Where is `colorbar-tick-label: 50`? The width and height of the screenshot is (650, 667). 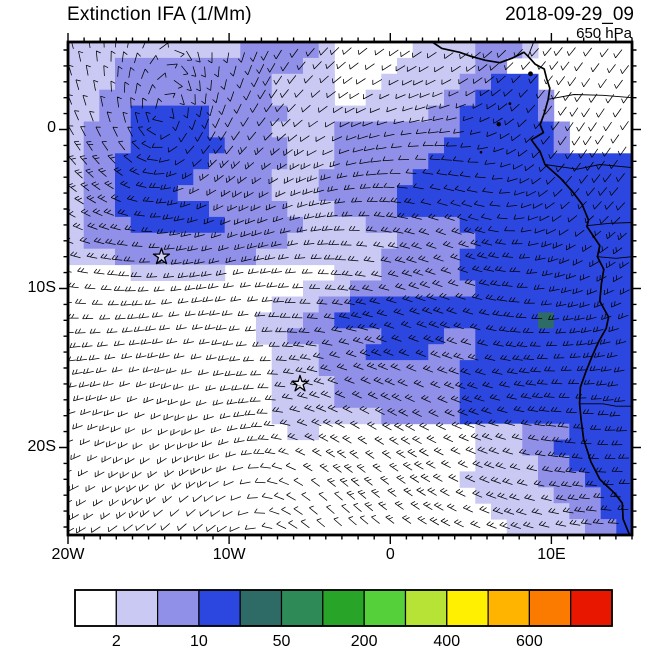
colorbar-tick-label: 50 is located at coordinates (281, 641).